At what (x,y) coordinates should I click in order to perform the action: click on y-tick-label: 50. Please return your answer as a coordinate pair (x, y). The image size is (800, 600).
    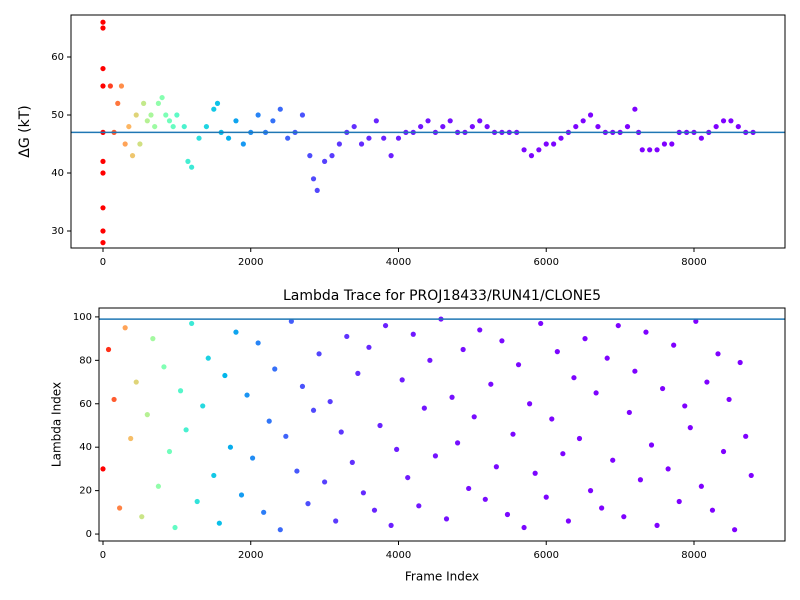
    Looking at the image, I should click on (57, 115).